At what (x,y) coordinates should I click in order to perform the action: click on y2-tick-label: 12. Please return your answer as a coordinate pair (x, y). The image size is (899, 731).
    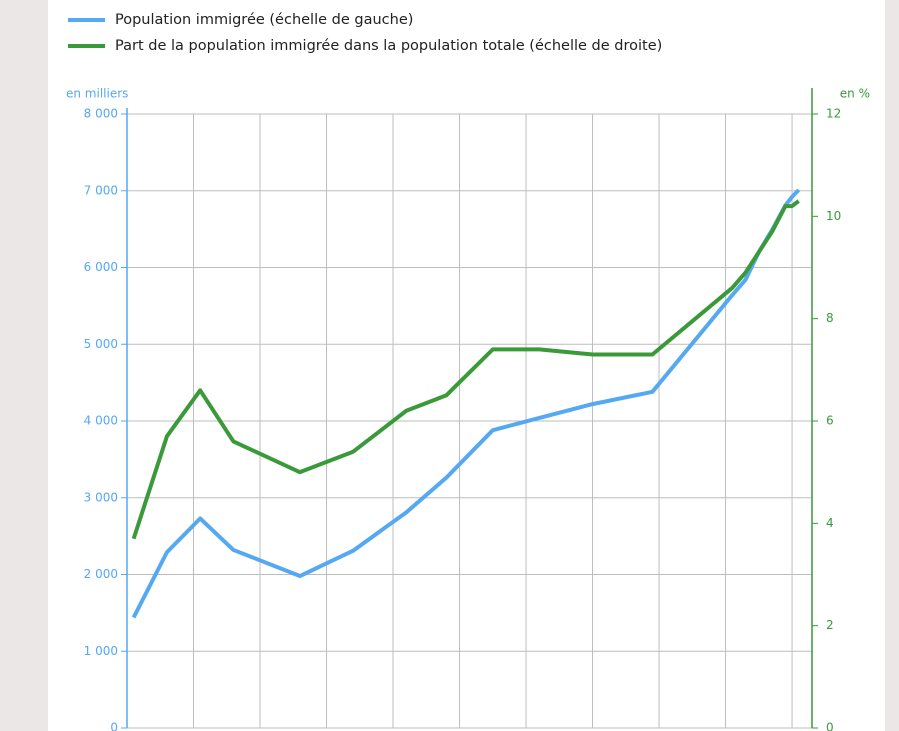
    Looking at the image, I should click on (833, 114).